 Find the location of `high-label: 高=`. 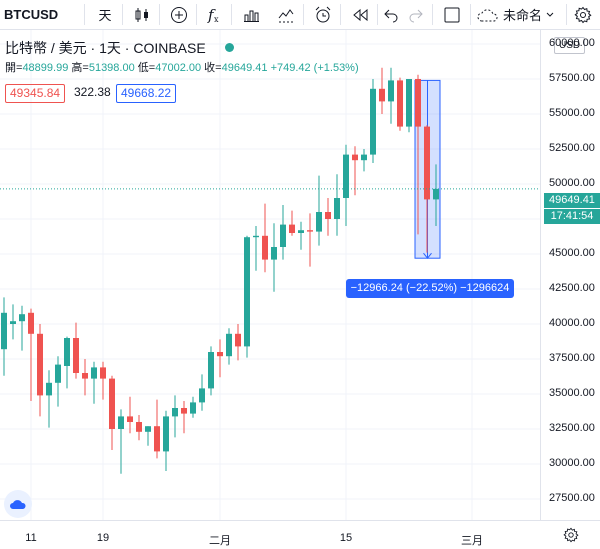

high-label: 高= is located at coordinates (80, 68).